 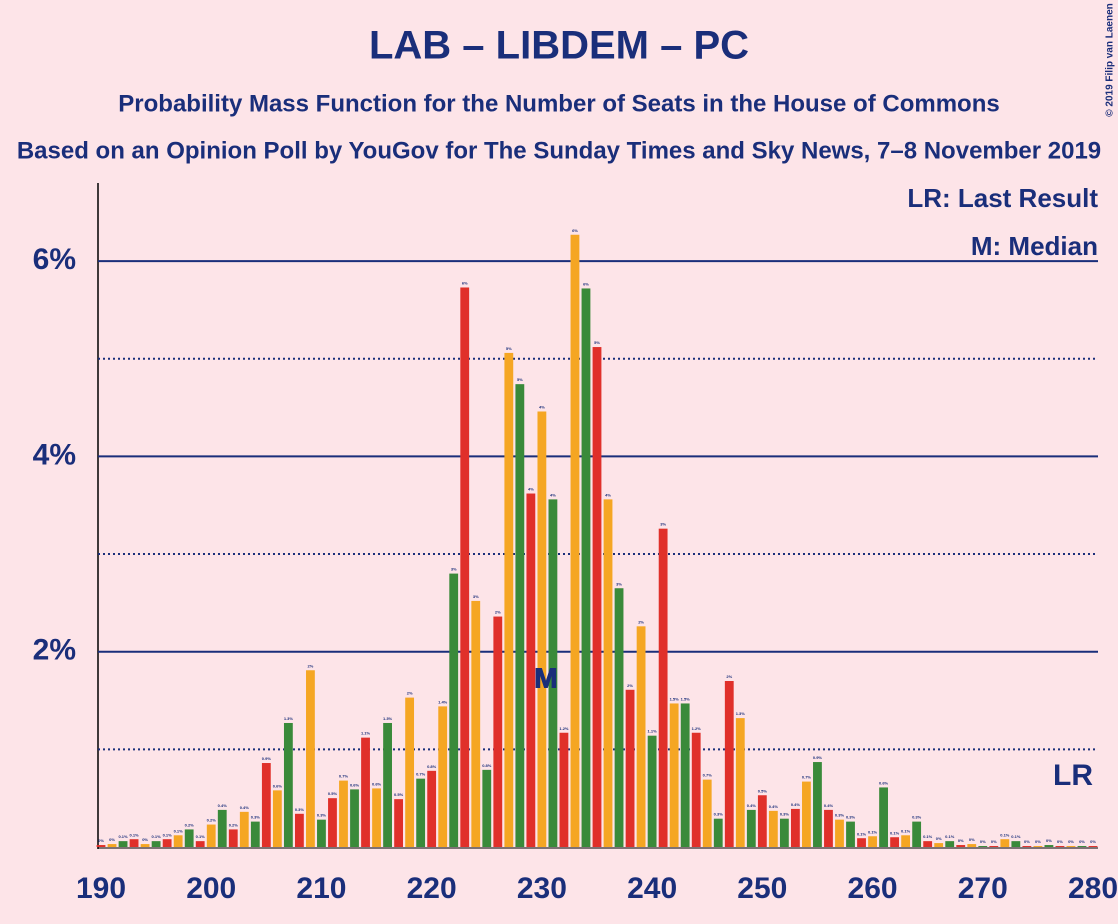 I want to click on x-tick-label: 280, so click(x=1093, y=888).